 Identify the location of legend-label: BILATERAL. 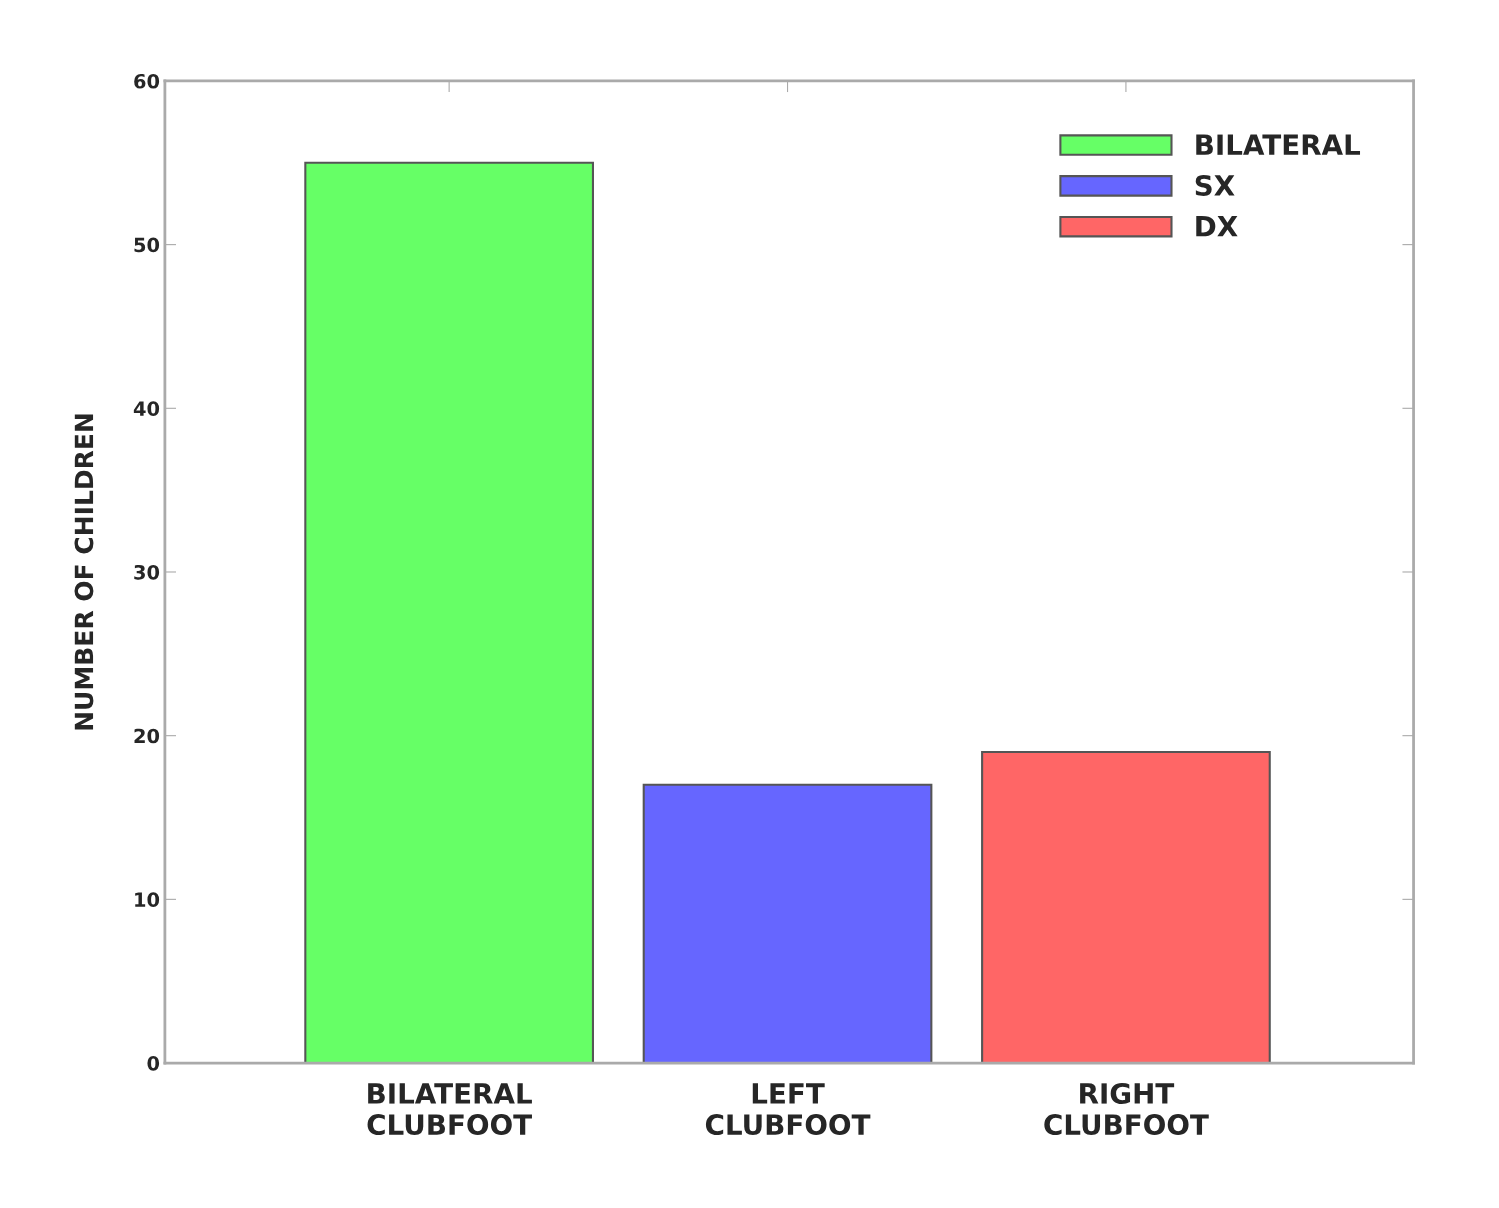
(1278, 144).